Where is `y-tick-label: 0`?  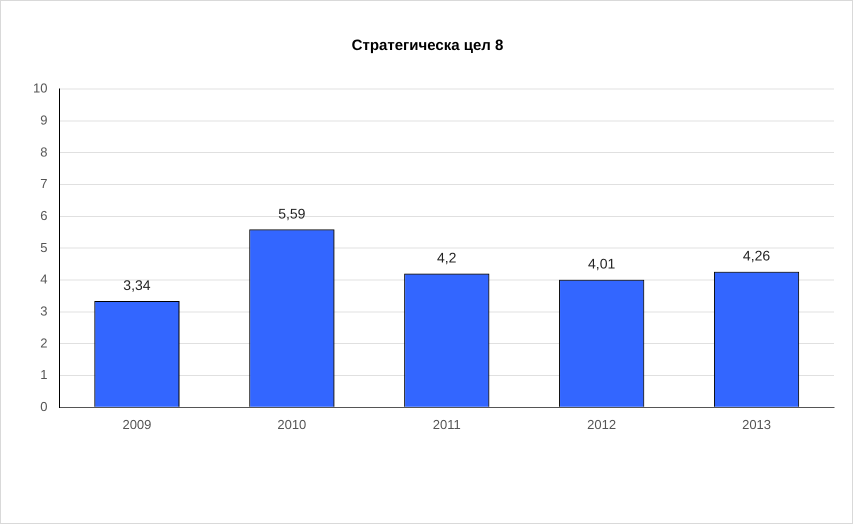
y-tick-label: 0 is located at coordinates (44, 406).